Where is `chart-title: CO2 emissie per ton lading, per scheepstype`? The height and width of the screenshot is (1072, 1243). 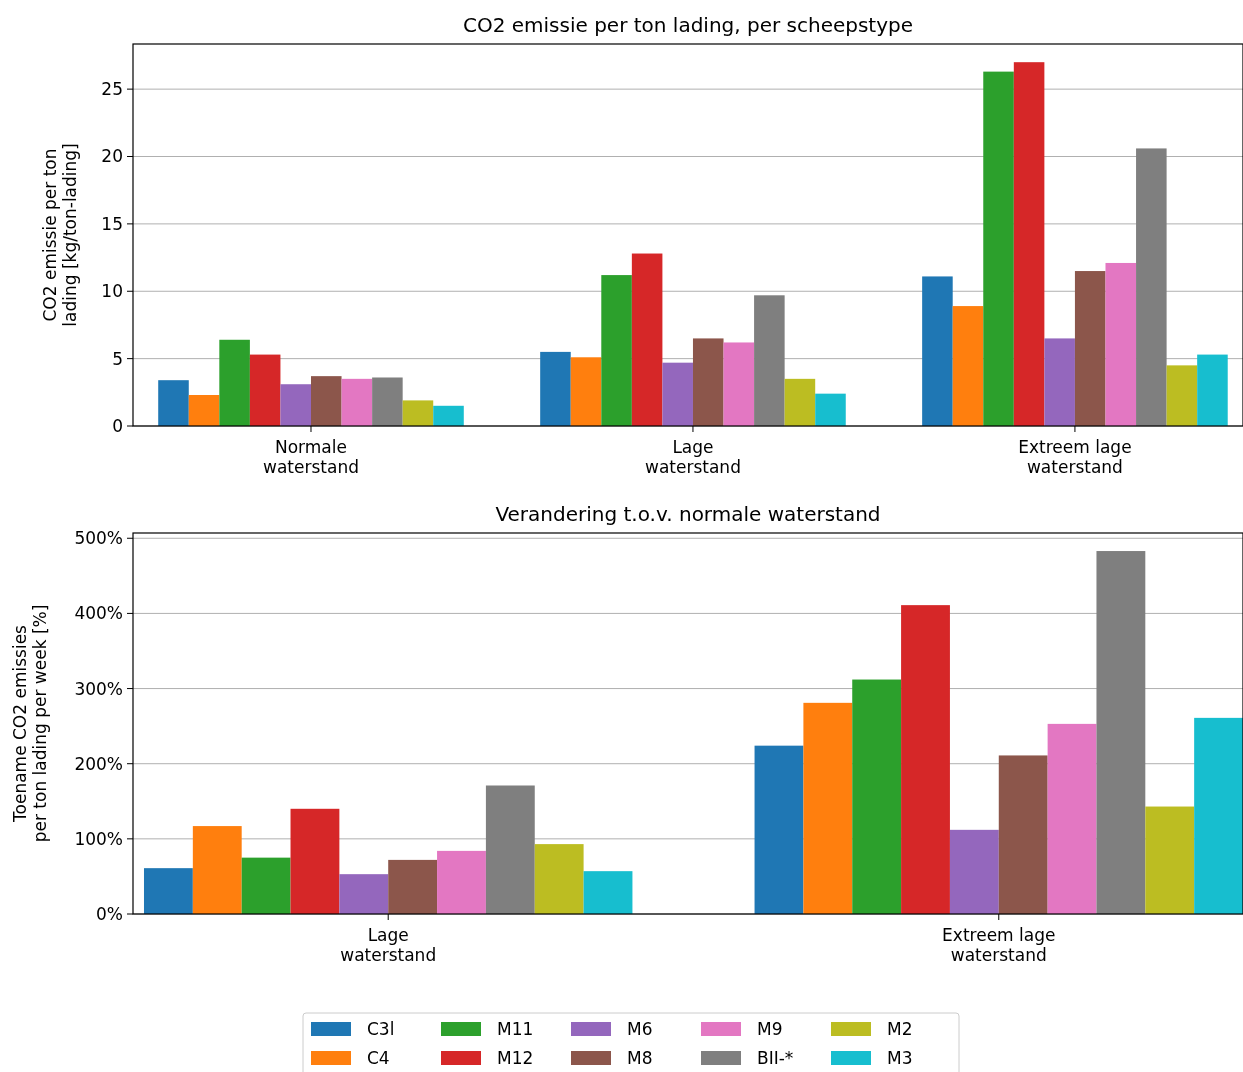 chart-title: CO2 emissie per ton lading, per scheepstype is located at coordinates (688, 25).